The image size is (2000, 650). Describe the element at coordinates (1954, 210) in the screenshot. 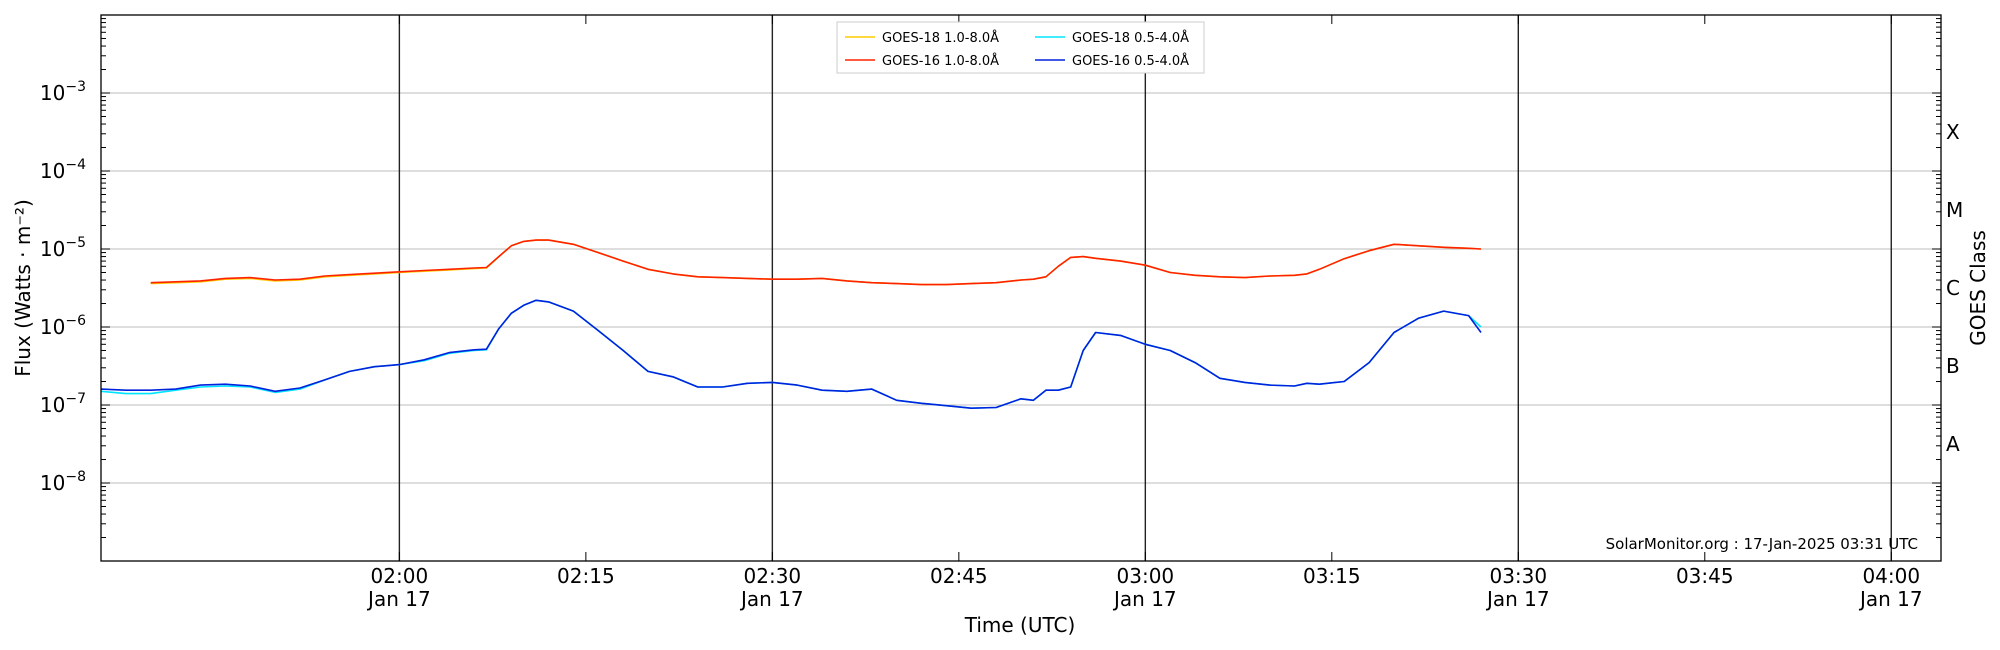

I see `goes-class-M: M` at that location.